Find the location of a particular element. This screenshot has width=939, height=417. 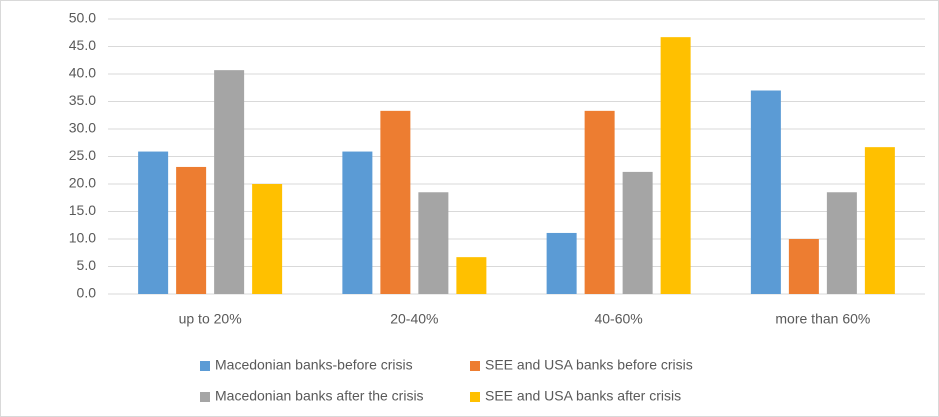

x-tick-label: 40-60% is located at coordinates (618, 319).